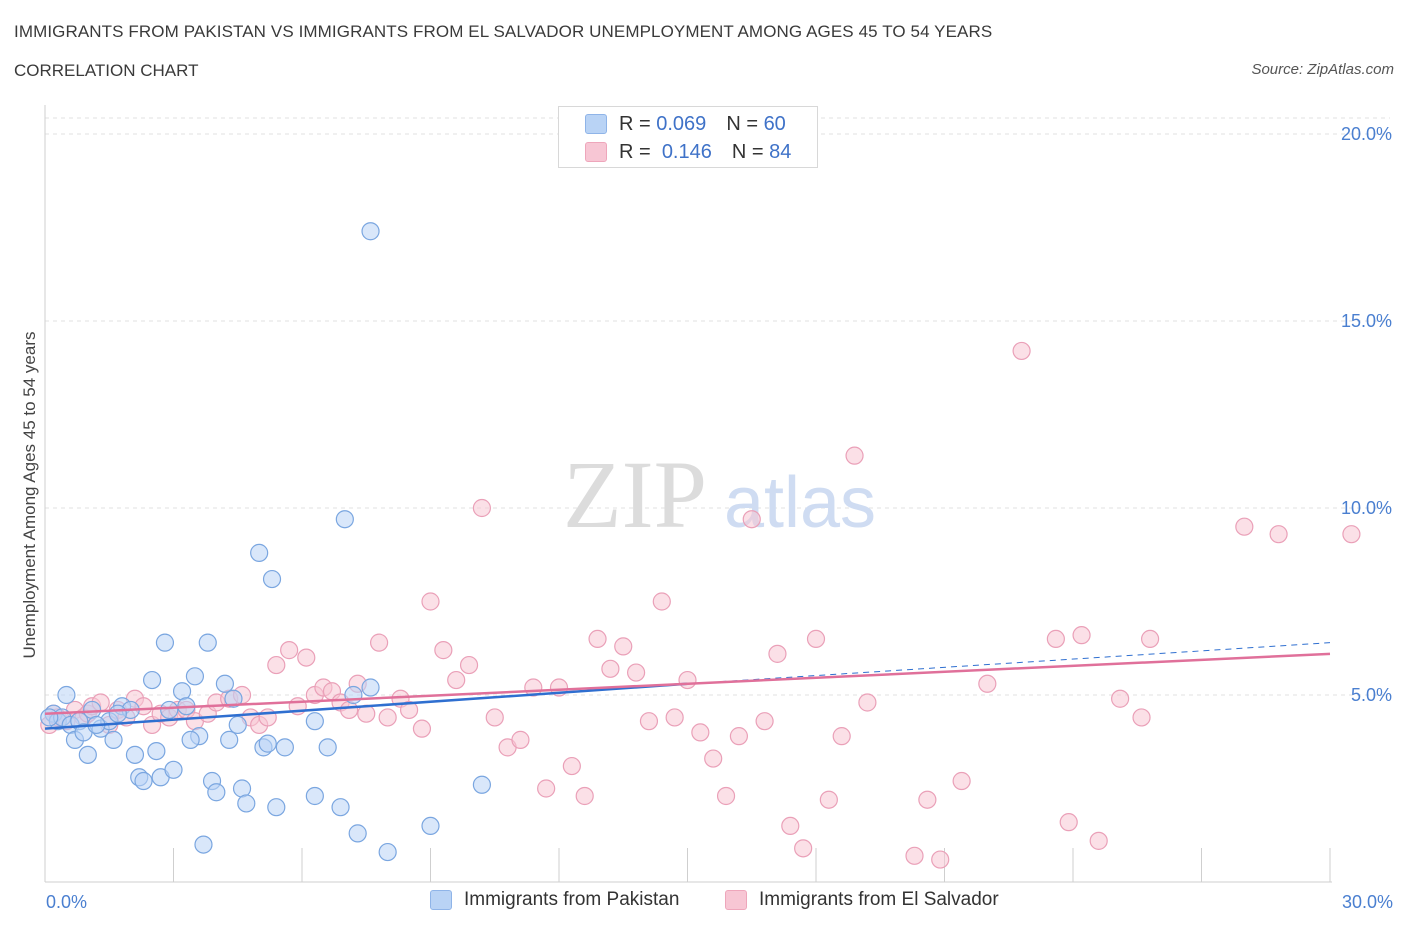  I want to click on legend-swatch-elsalvador, so click(596, 152).